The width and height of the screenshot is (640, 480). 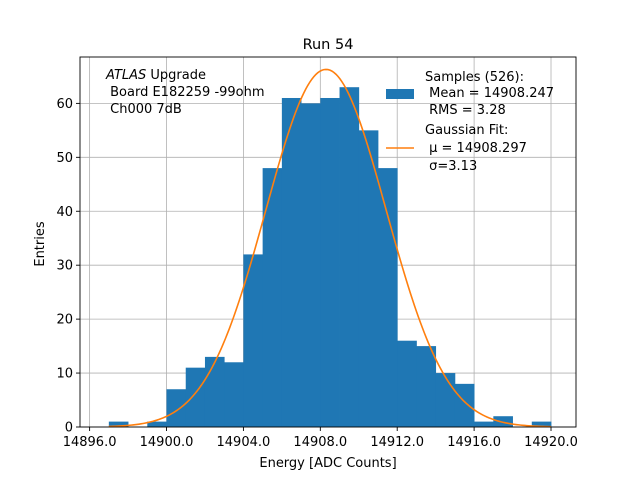 What do you see at coordinates (397, 442) in the screenshot?
I see `x-tick-label: 14912.0` at bounding box center [397, 442].